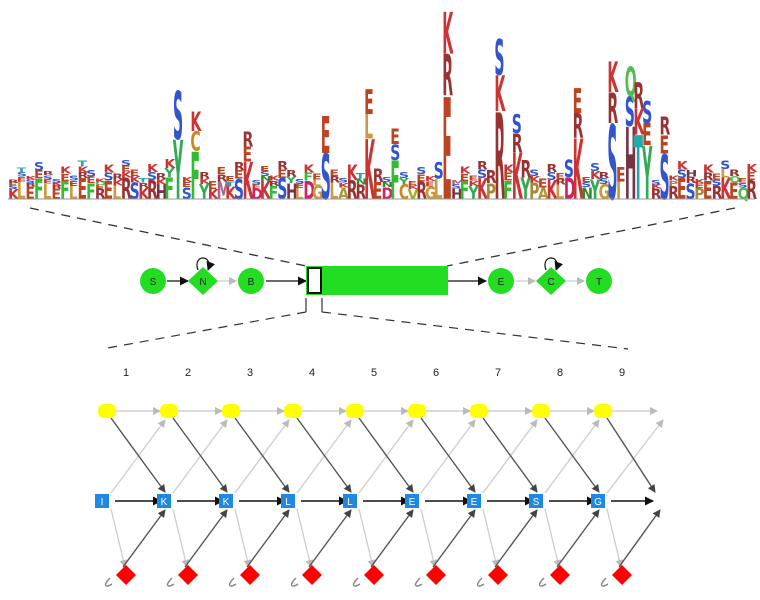 This screenshot has height=600, width=760. Describe the element at coordinates (164, 502) in the screenshot. I see `match-state-label: K` at that location.